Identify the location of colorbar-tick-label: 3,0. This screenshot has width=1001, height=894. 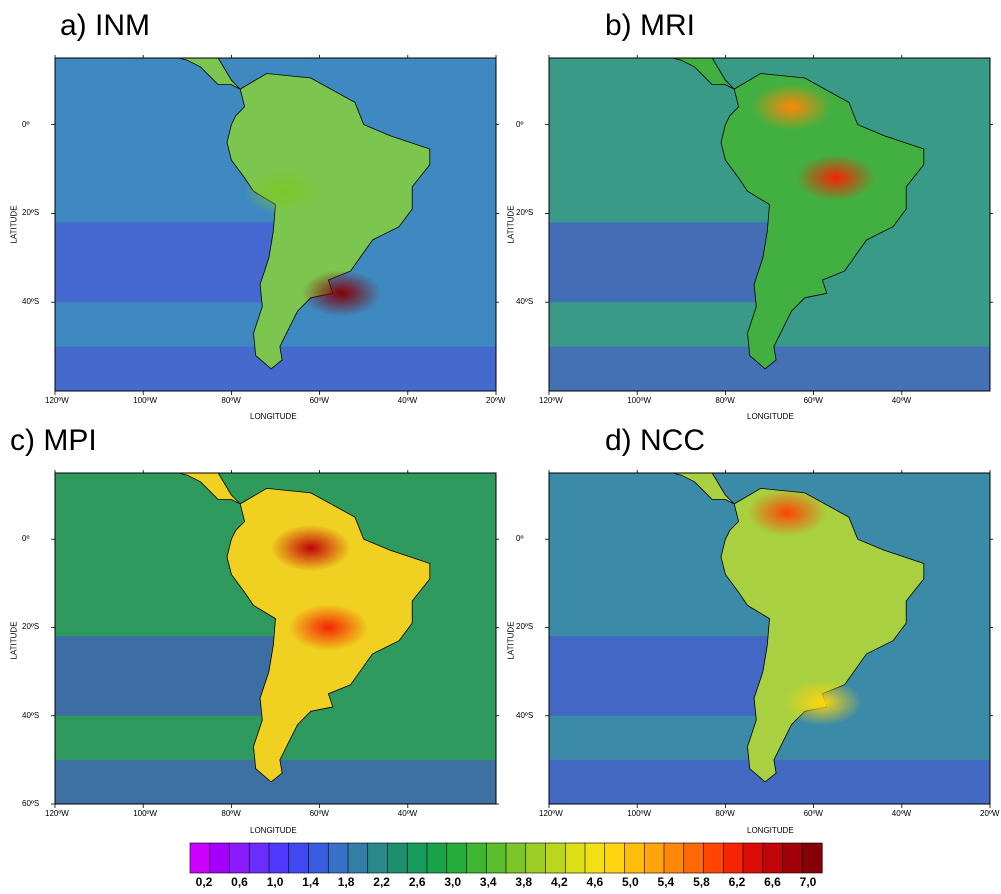
(453, 882).